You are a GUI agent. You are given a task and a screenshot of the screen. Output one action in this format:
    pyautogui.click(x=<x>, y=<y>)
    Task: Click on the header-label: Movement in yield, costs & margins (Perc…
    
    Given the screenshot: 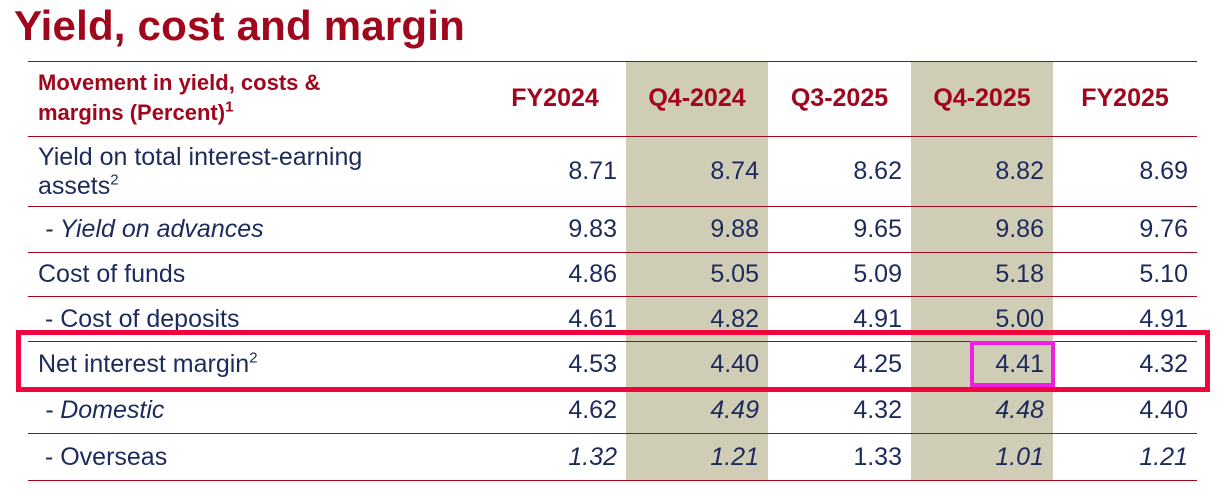 What is the action you would take?
    pyautogui.click(x=218, y=98)
    